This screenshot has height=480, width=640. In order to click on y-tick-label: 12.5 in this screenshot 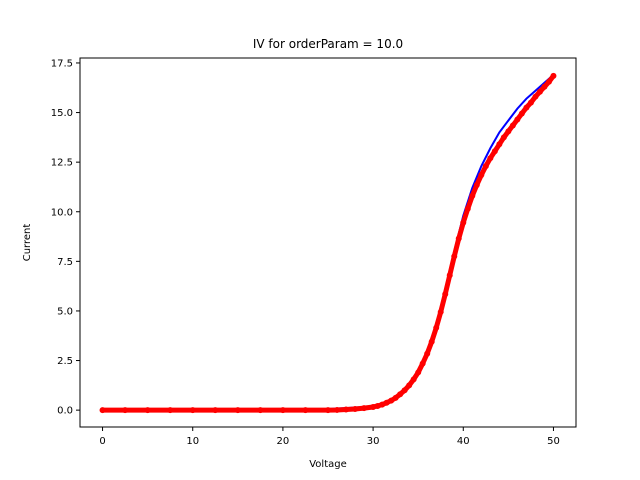, I will do `click(62, 163)`.